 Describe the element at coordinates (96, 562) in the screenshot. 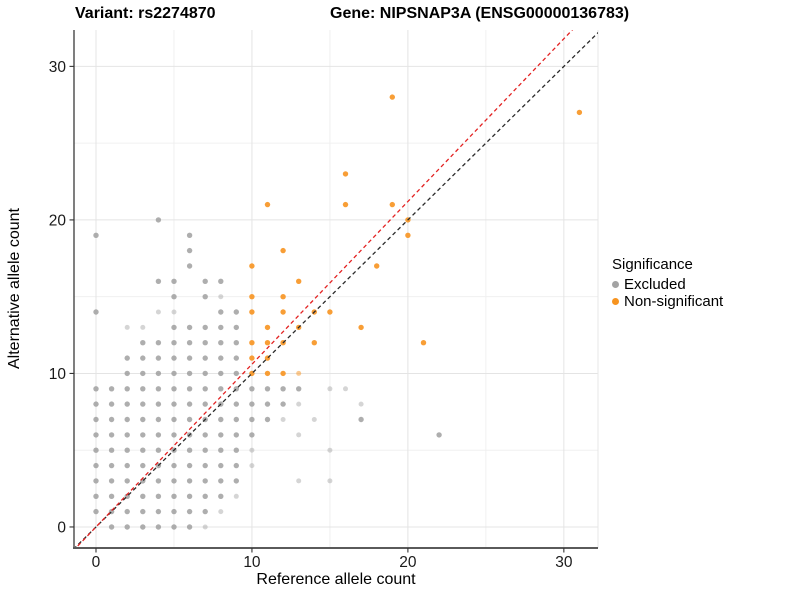

I see `x-tick-label: 0` at that location.